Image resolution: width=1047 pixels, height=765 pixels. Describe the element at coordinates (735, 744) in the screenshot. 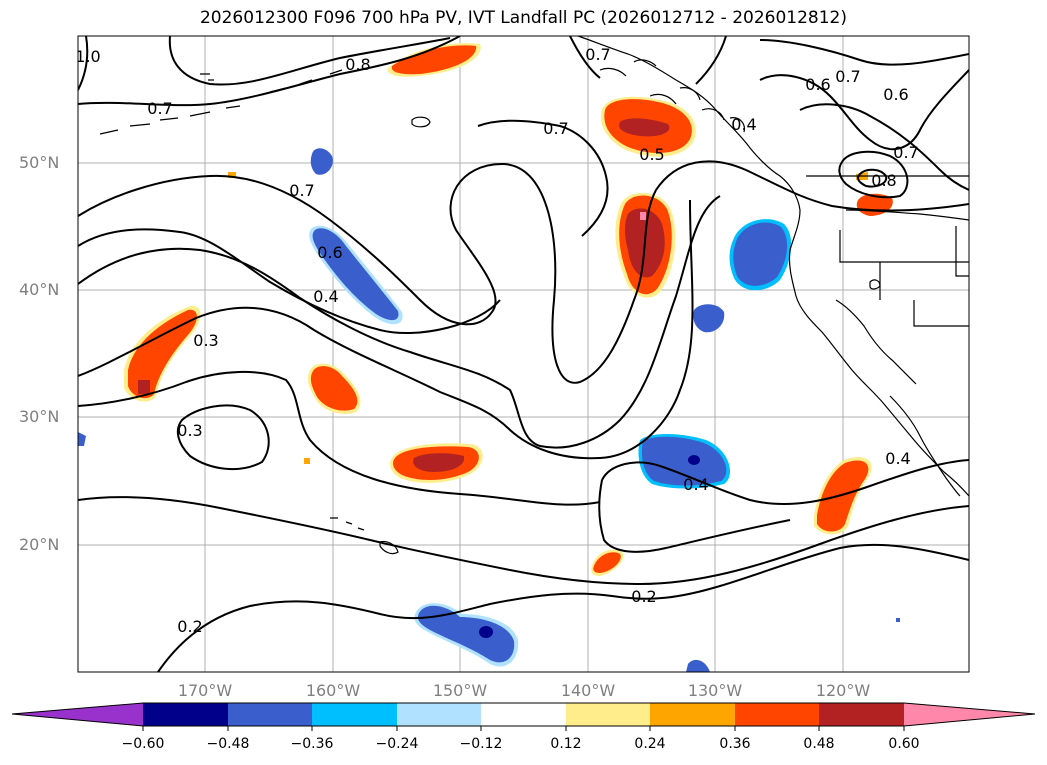

I see `colorbar-tick-label: 0.36` at that location.